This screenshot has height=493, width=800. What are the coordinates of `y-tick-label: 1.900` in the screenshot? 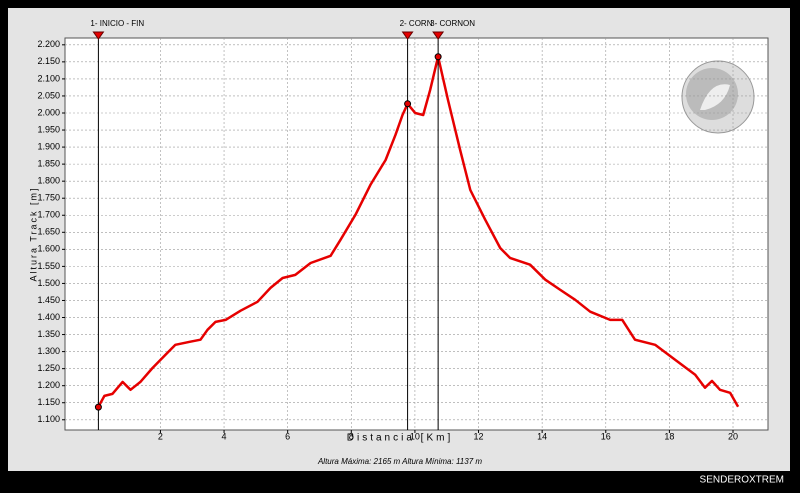 It's located at (48, 146).